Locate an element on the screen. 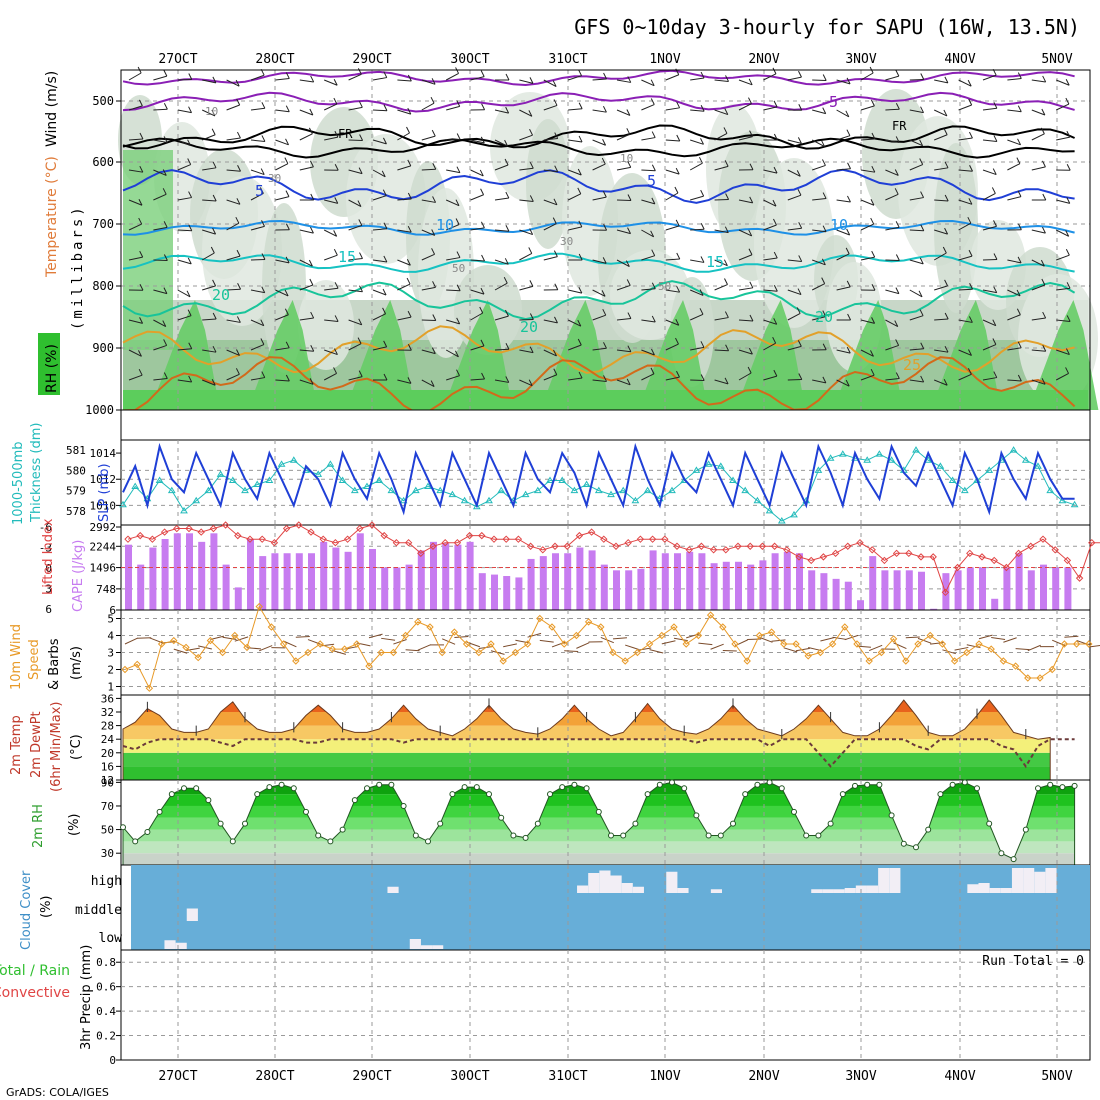  label-10b: 10 is located at coordinates (839, 225).